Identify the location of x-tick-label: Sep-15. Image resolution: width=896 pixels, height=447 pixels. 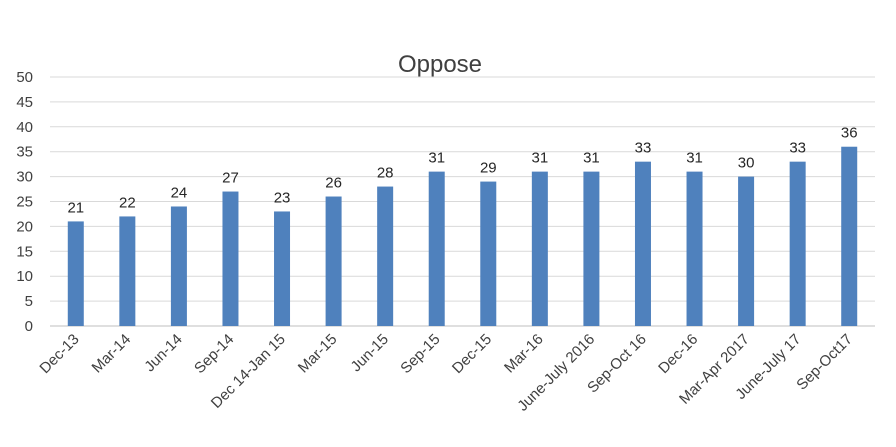
(420, 354).